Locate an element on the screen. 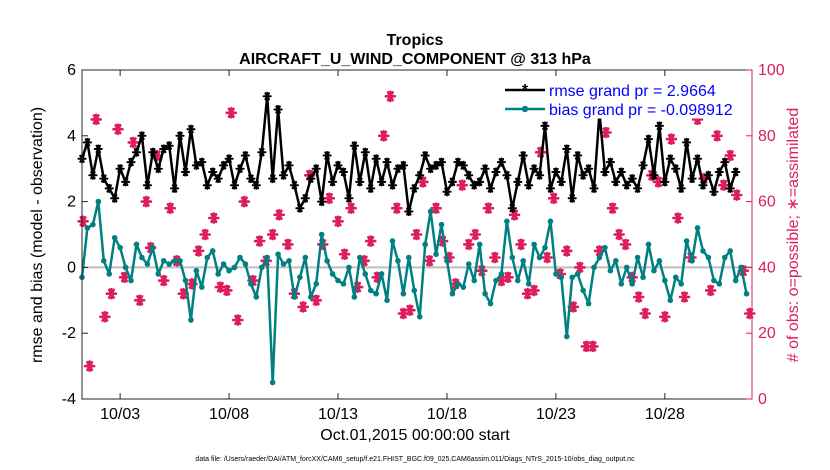  y-left-tick-label: -4 is located at coordinates (69, 399).